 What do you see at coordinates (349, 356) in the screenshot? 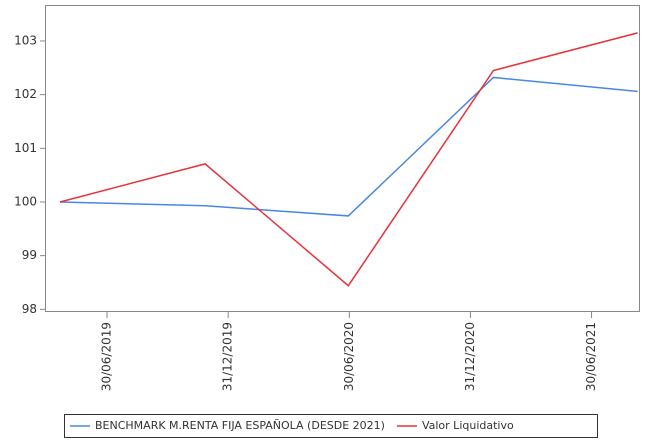
I see `x-tick-label: 30/06/2020` at bounding box center [349, 356].